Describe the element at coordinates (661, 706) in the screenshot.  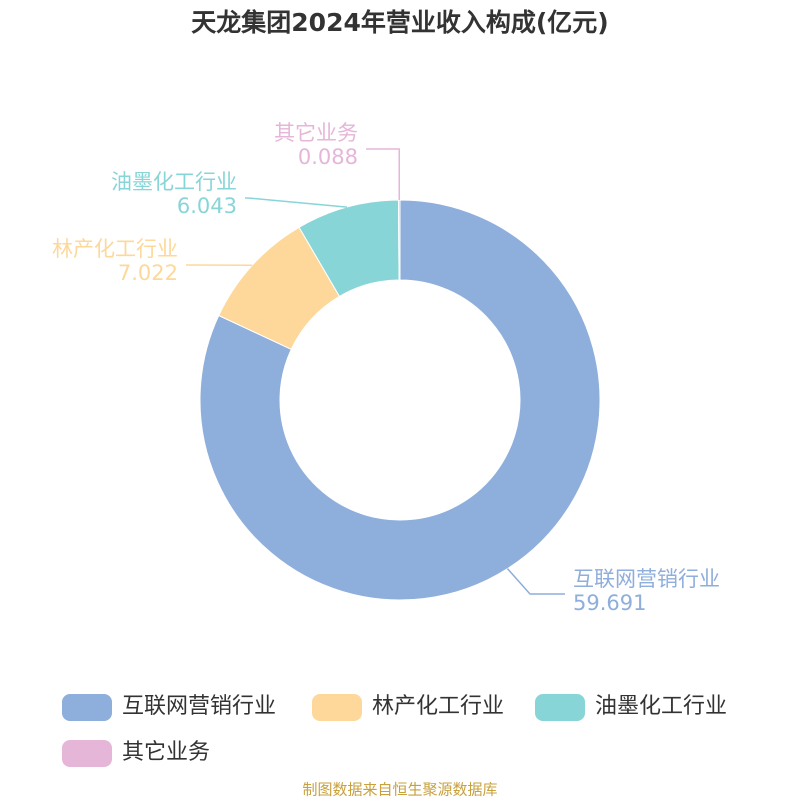
I see `legend-label: 油墨化工行业` at that location.